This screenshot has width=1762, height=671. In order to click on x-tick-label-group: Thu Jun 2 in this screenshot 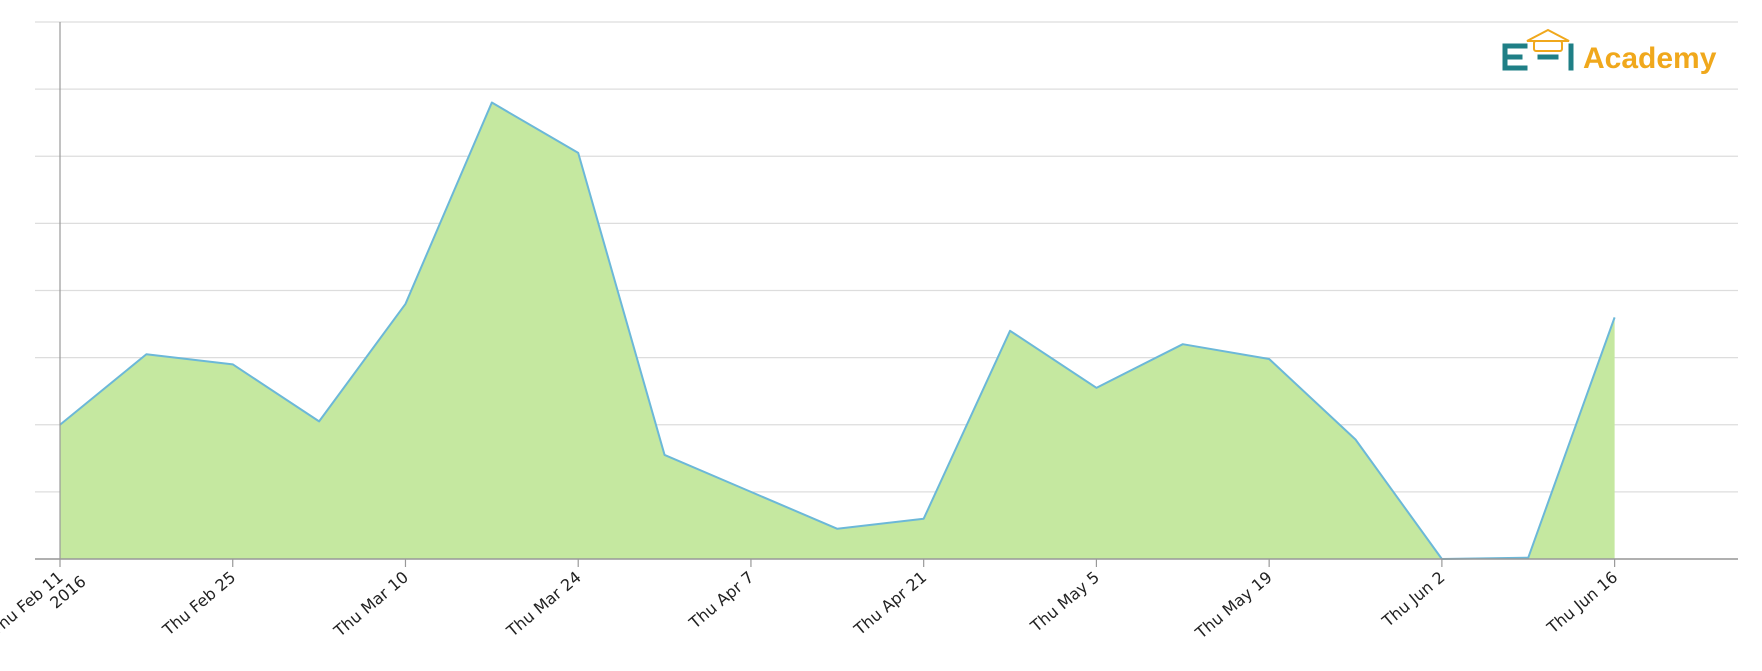, I will do `click(1413, 600)`.